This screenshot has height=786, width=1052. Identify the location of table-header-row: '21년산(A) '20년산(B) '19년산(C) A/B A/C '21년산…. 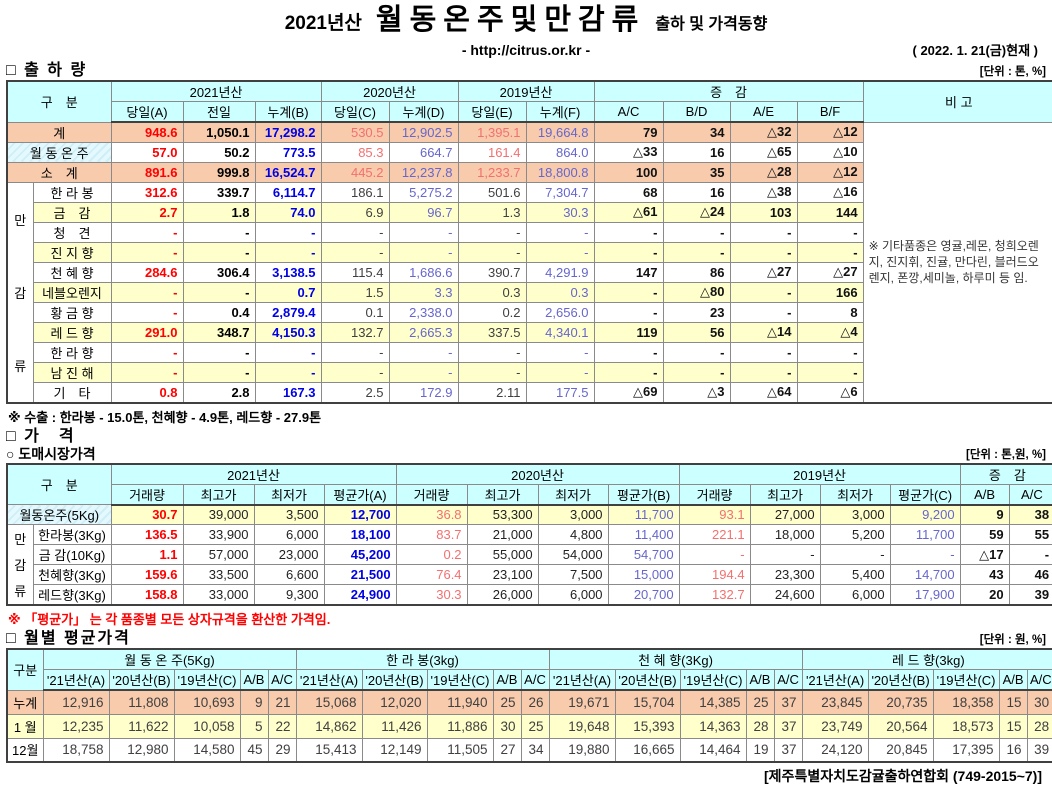
(529, 680).